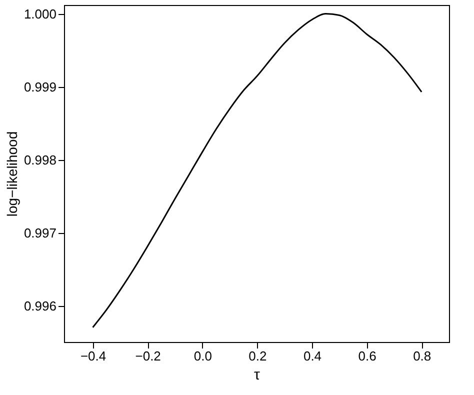 Image resolution: width=474 pixels, height=395 pixels. What do you see at coordinates (40, 86) in the screenshot?
I see `y-tick-label: 0.999` at bounding box center [40, 86].